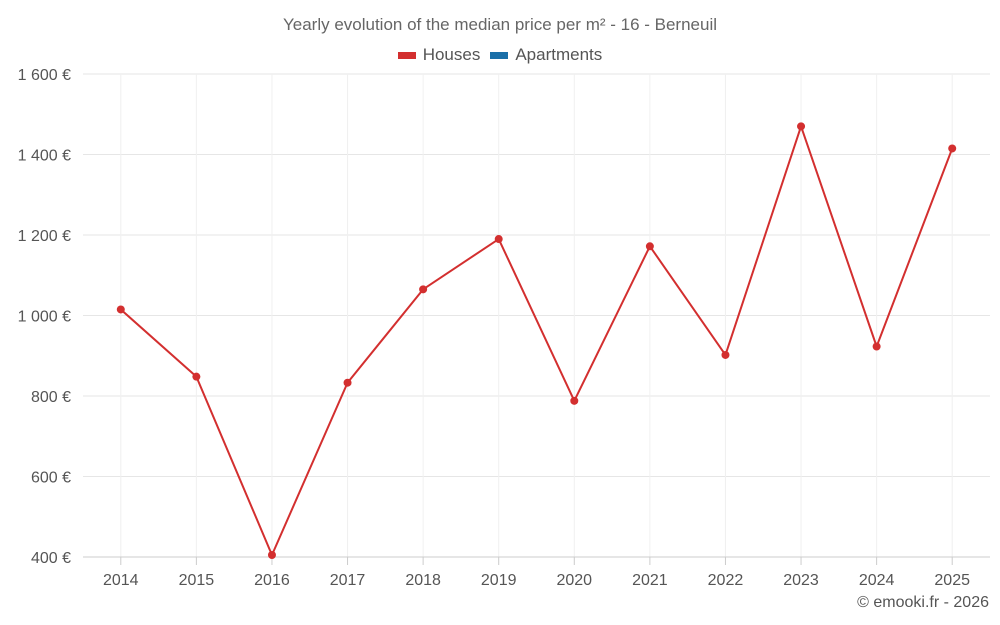 The height and width of the screenshot is (625, 1000). I want to click on y-tick-label: 1 400 €, so click(44, 156).